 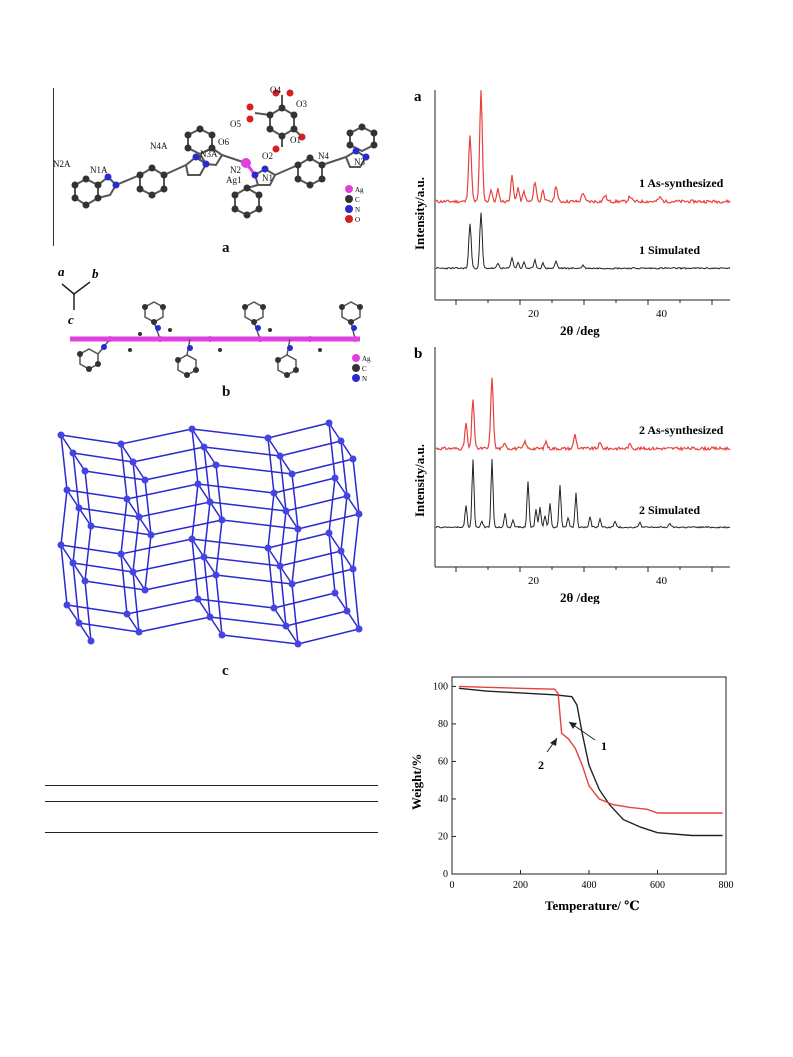 I want to click on panel-b-label: b, so click(x=226, y=392).